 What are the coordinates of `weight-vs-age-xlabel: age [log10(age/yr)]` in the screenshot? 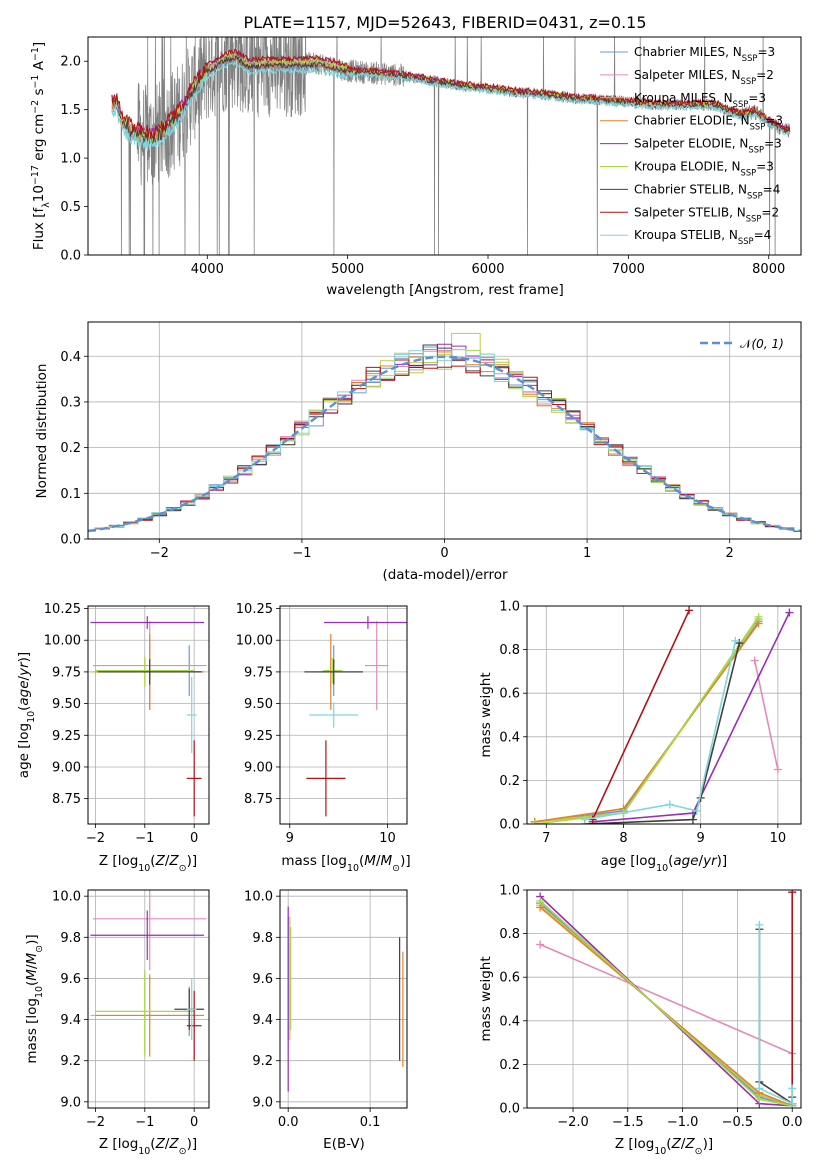 It's located at (664, 863).